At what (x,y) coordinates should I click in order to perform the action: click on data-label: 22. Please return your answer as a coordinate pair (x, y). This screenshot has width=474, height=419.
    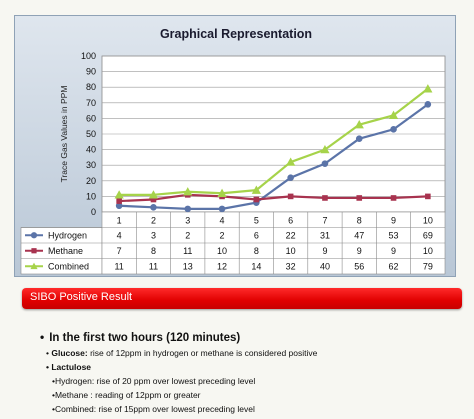
    Looking at the image, I should click on (291, 235).